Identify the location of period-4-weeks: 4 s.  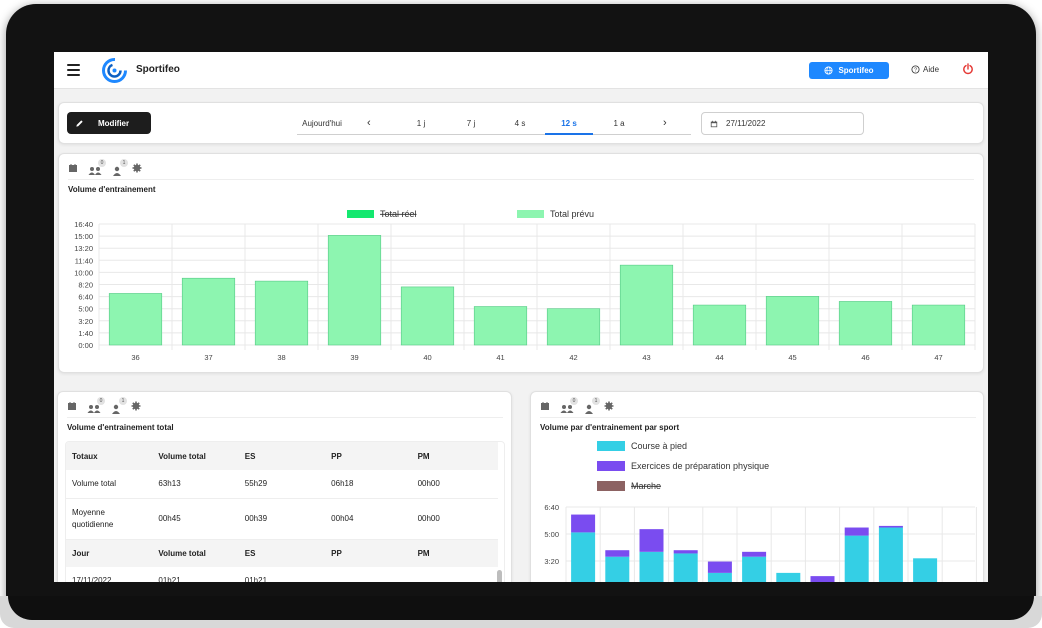
(520, 123).